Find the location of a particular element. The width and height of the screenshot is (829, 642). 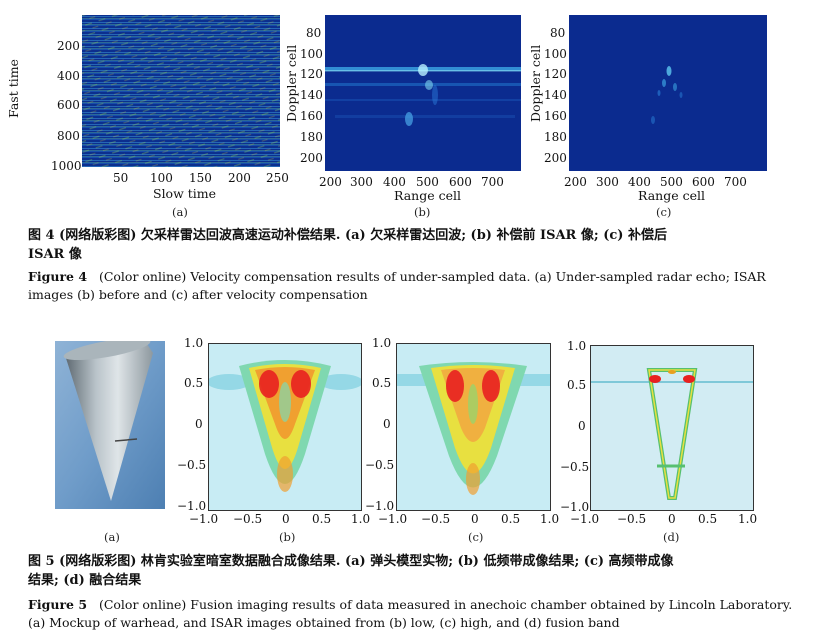

fig5b-ytick: 1.0 is located at coordinates (194, 343).